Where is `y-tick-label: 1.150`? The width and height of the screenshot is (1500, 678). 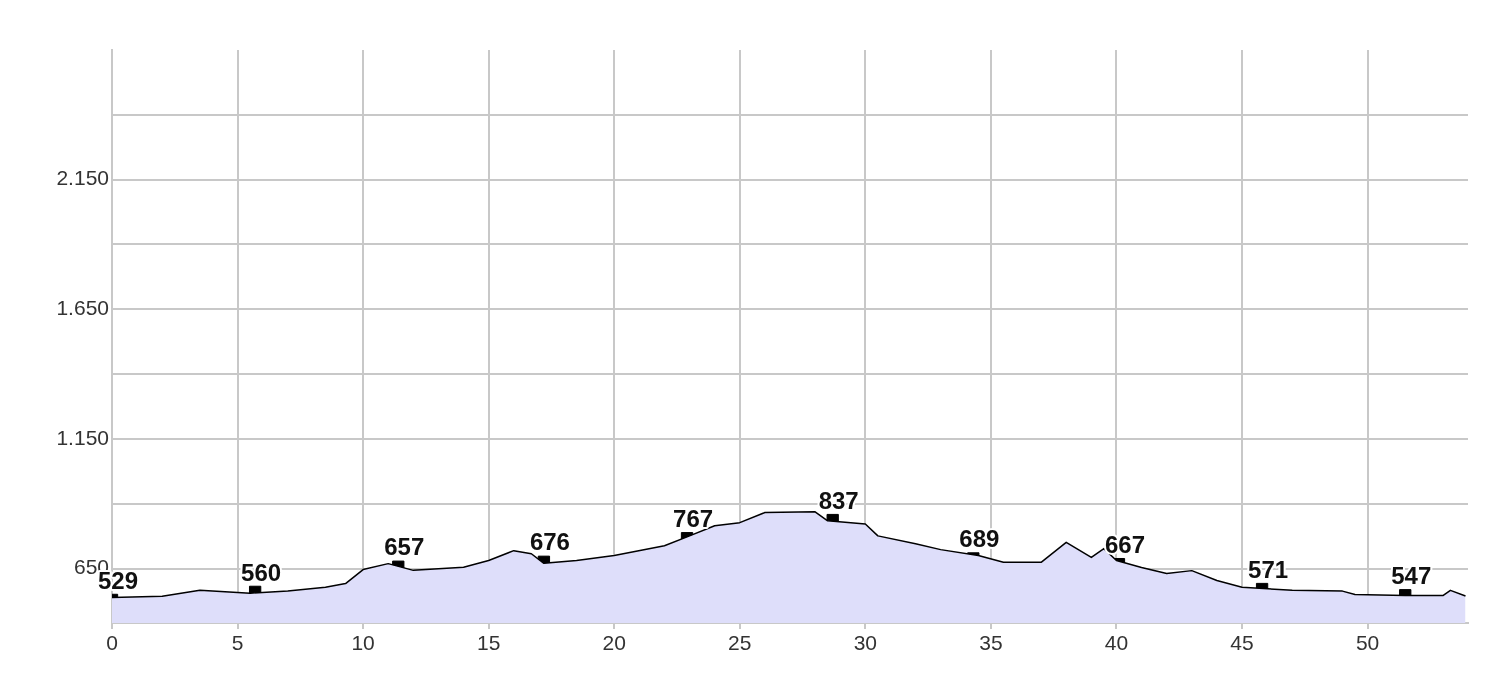 y-tick-label: 1.150 is located at coordinates (82, 437).